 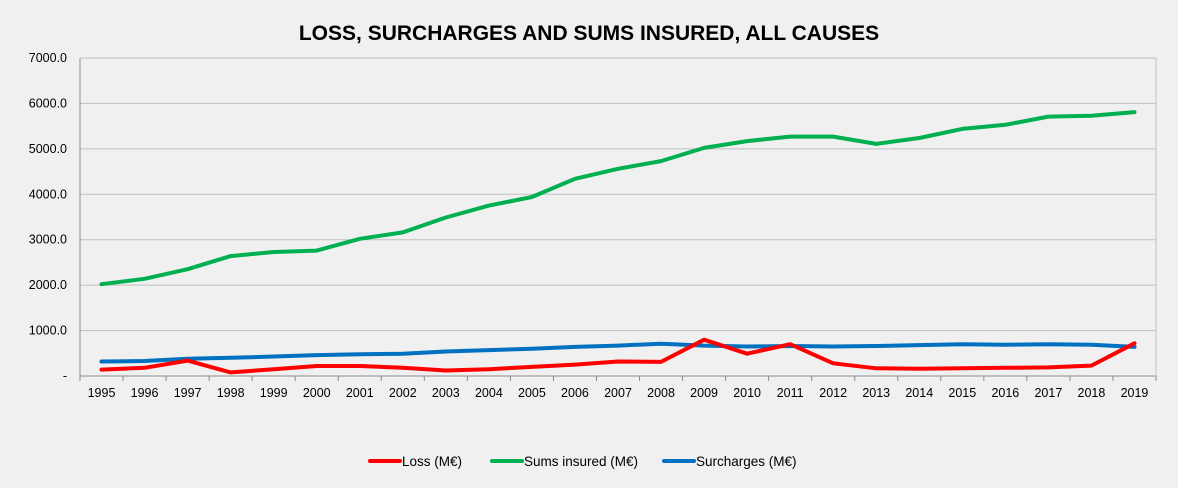 What do you see at coordinates (618, 393) in the screenshot?
I see `x-tick-label: 2007` at bounding box center [618, 393].